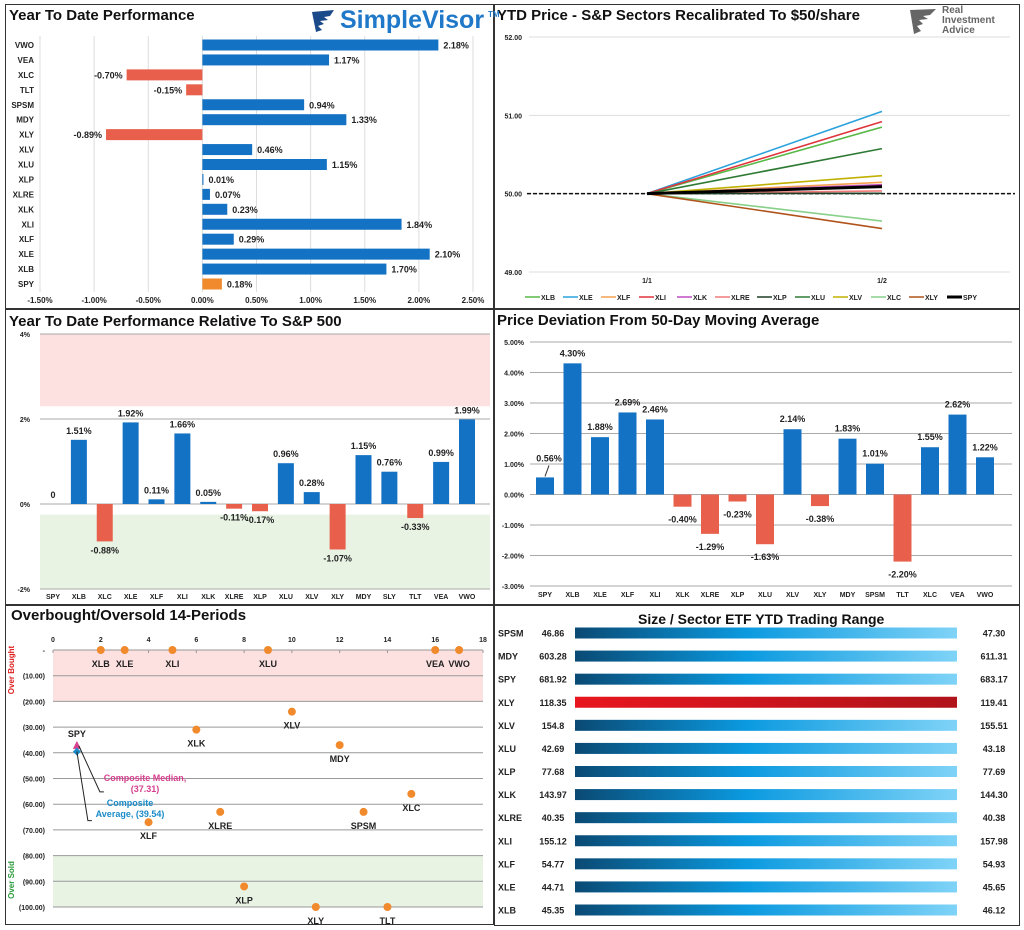  I want to click on point-vea, so click(435, 650).